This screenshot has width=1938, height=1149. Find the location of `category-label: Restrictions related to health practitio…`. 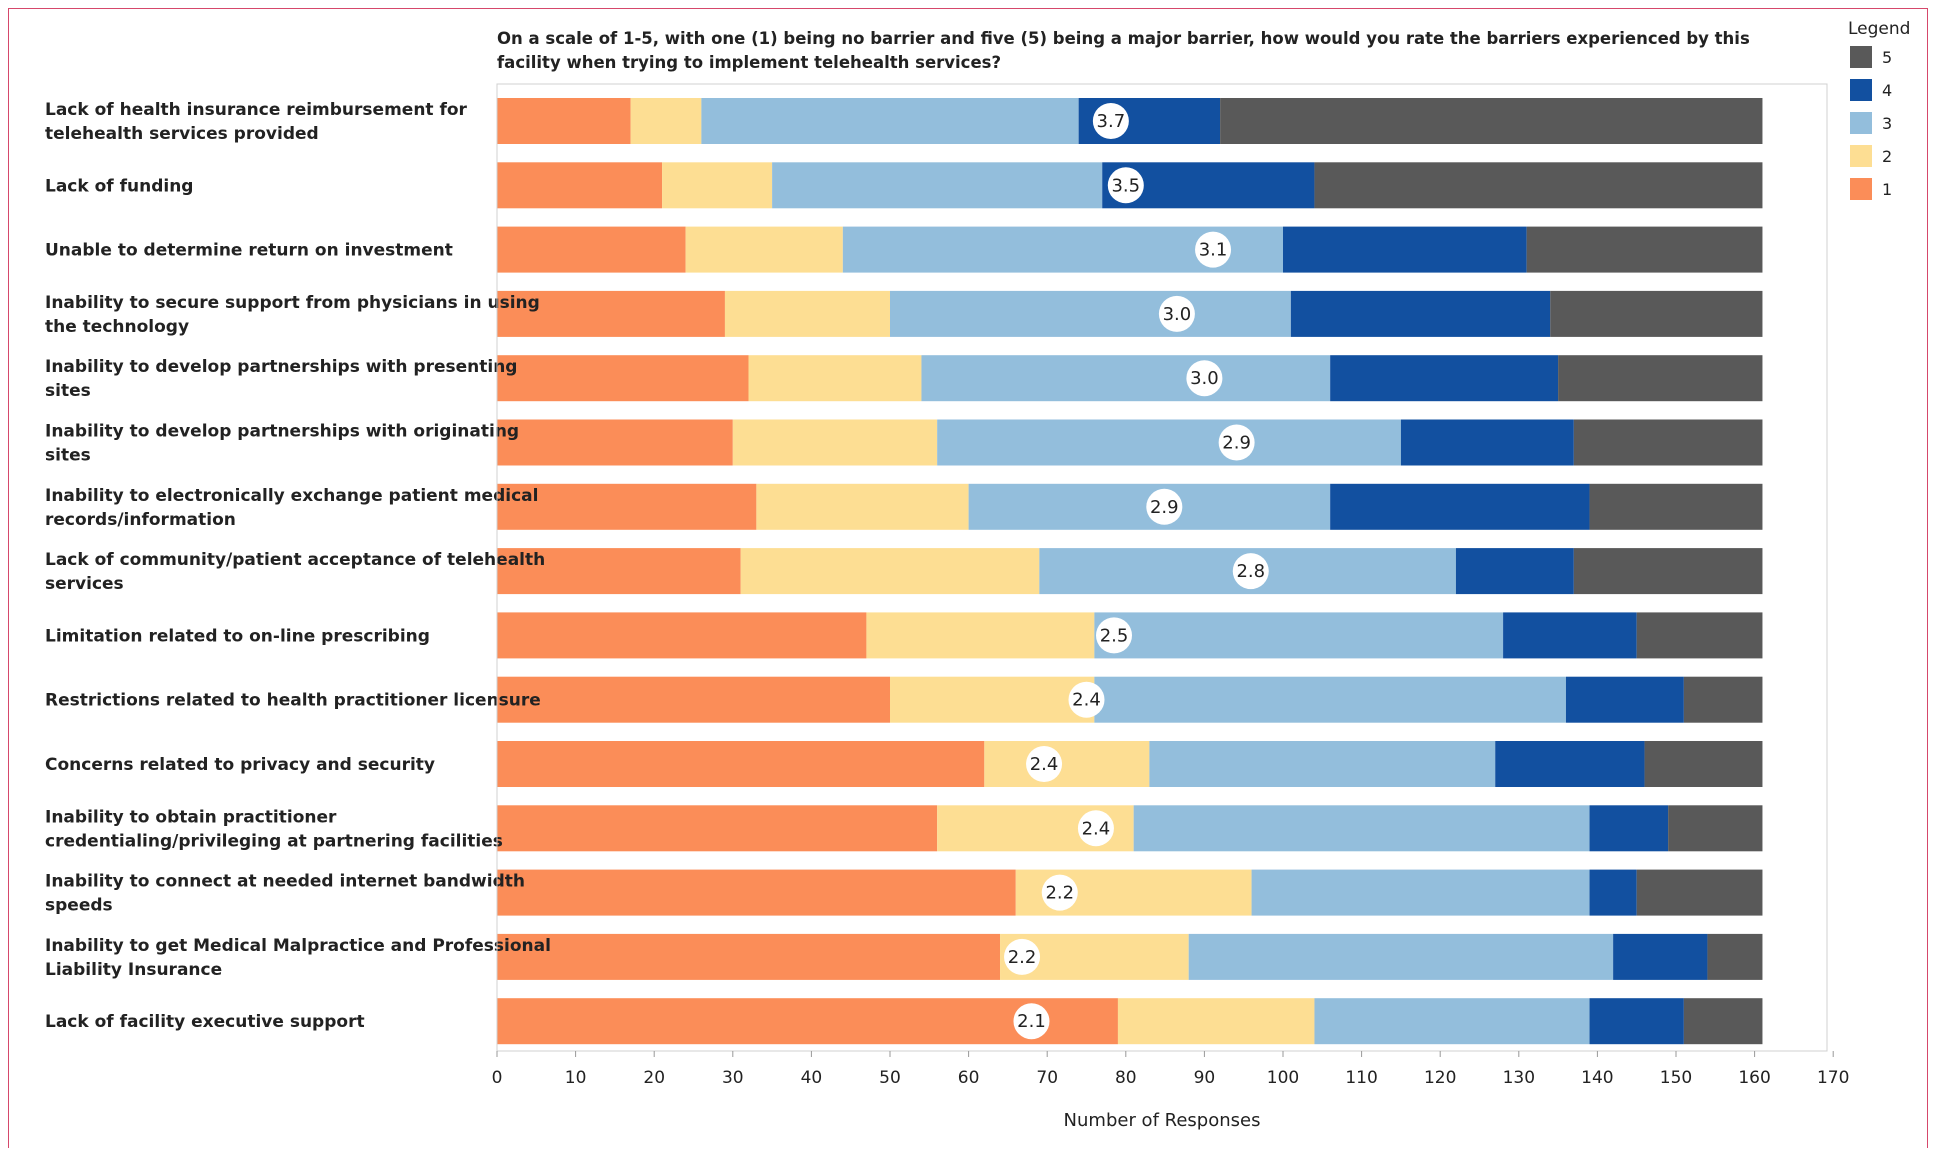

category-label: Restrictions related to health practitio… is located at coordinates (293, 701).